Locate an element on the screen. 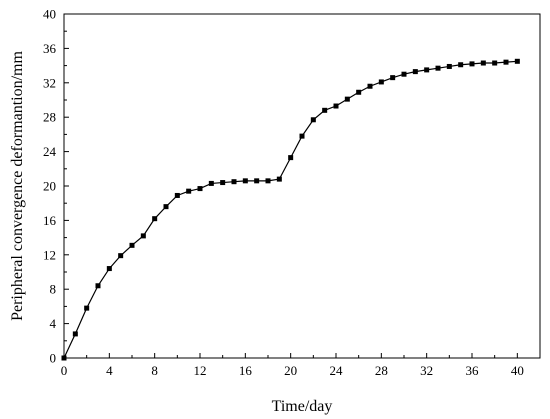 The image size is (550, 419). y-tick-label: 20 is located at coordinates (49, 186).